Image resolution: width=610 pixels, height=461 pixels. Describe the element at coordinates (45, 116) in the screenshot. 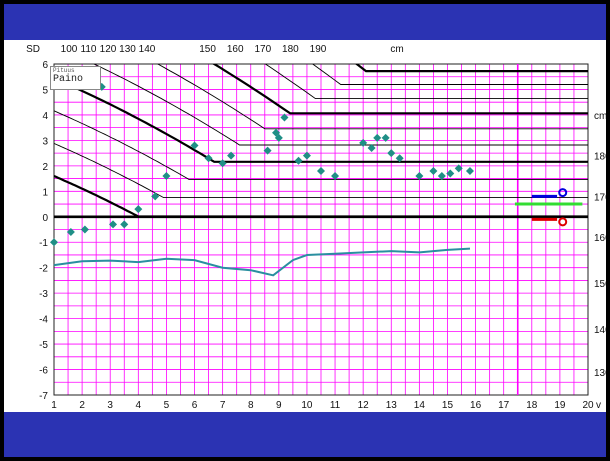

I see `y-tick-label: 4` at that location.